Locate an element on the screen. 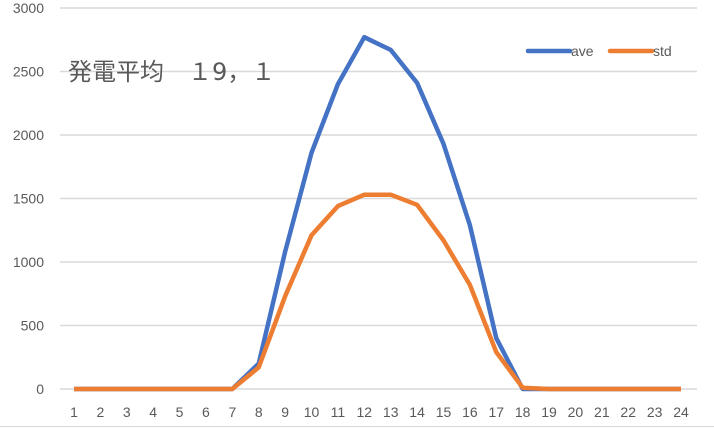  x-tick-label: 6 is located at coordinates (206, 412).